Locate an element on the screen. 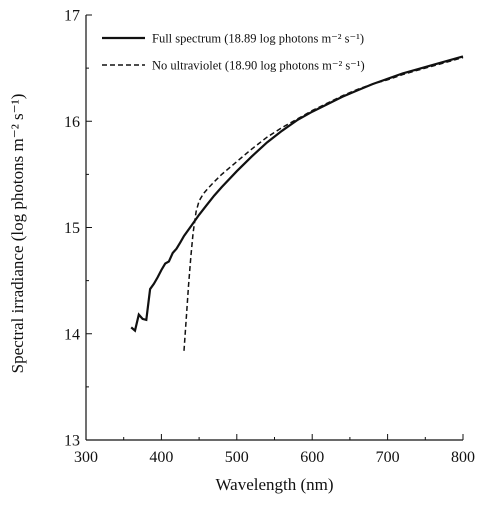 The width and height of the screenshot is (481, 506). x-tick-label: 600 is located at coordinates (312, 457).